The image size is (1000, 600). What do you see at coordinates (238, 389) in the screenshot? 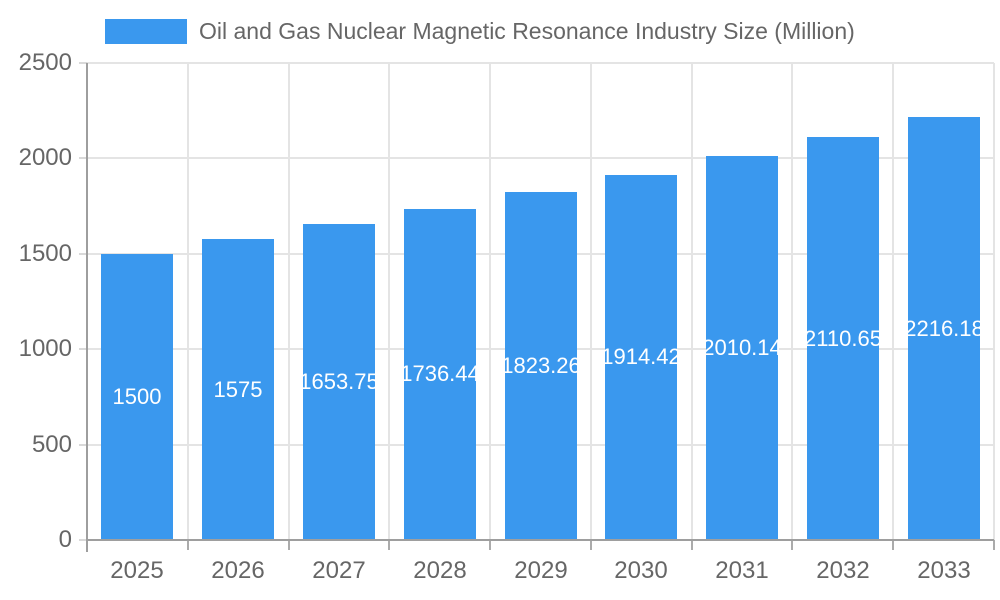
I see `bar-2026` at bounding box center [238, 389].